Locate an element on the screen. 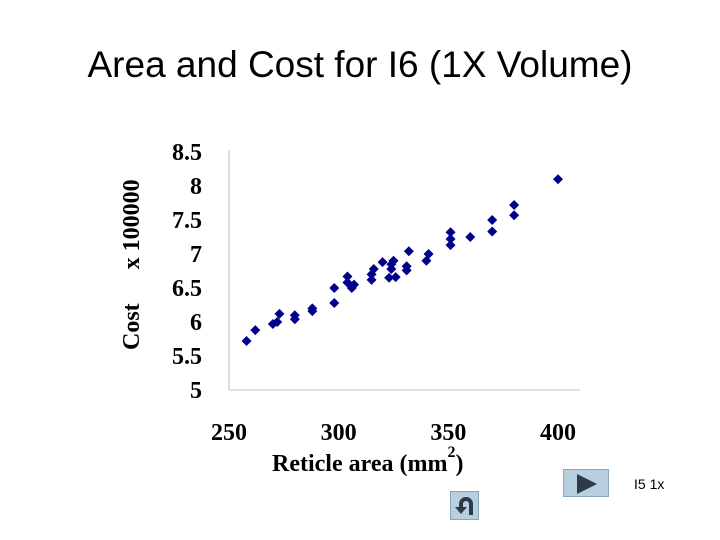  y-tick-labels: 5 5.5 6 6.5 7 7.5 8 8.5 is located at coordinates (187, 272).